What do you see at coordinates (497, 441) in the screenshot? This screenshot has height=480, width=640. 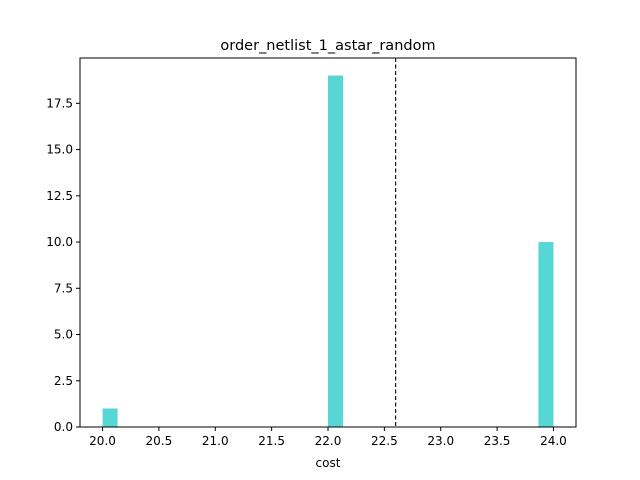 I see `x-tick-label: 23.5` at bounding box center [497, 441].